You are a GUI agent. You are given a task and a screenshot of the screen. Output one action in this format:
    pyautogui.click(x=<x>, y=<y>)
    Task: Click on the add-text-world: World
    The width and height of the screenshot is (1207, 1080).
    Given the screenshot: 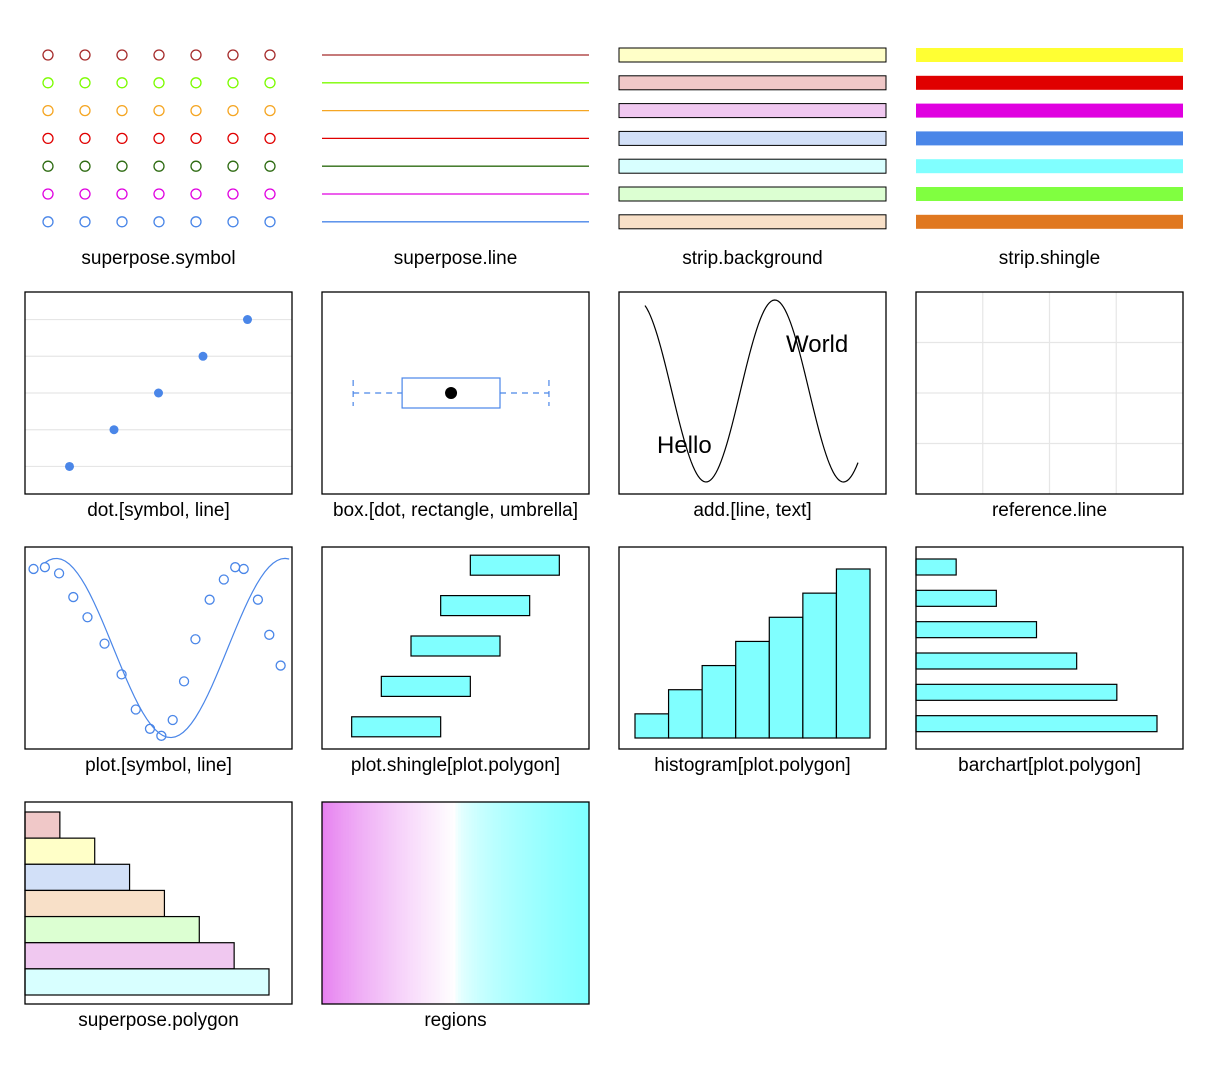 What is the action you would take?
    pyautogui.click(x=817, y=344)
    